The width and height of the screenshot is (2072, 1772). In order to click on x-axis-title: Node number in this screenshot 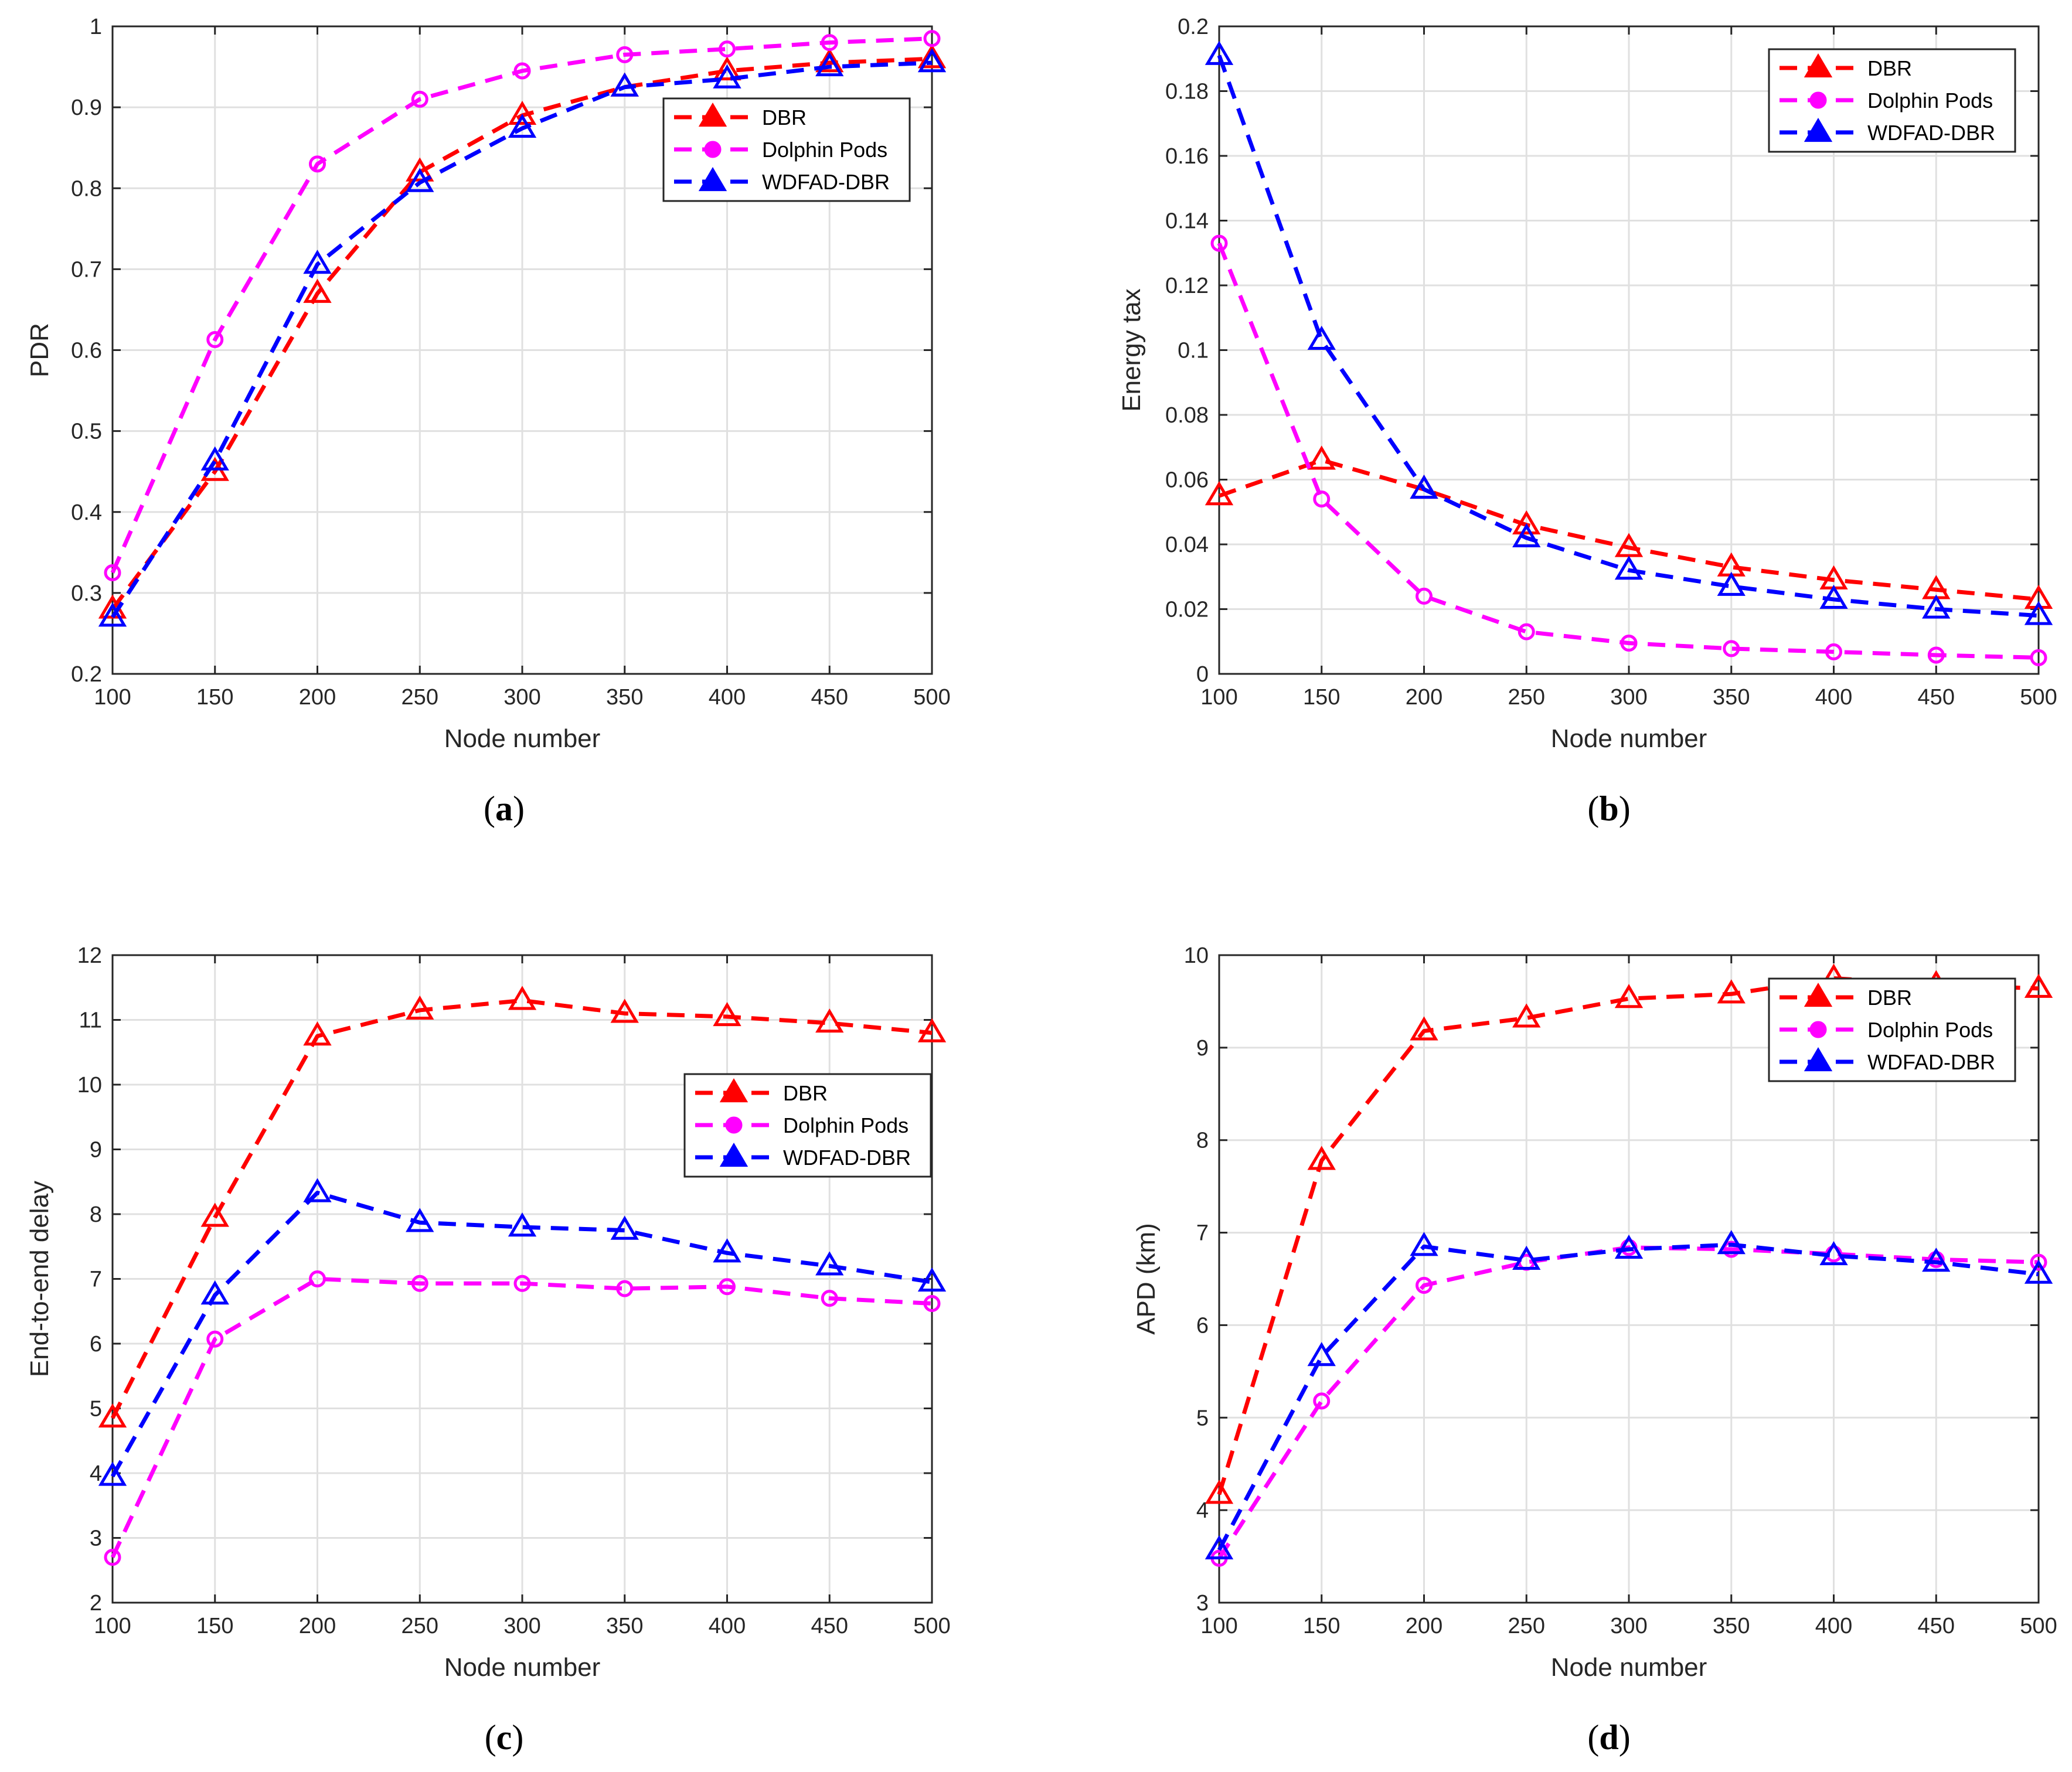, I will do `click(1629, 1667)`.